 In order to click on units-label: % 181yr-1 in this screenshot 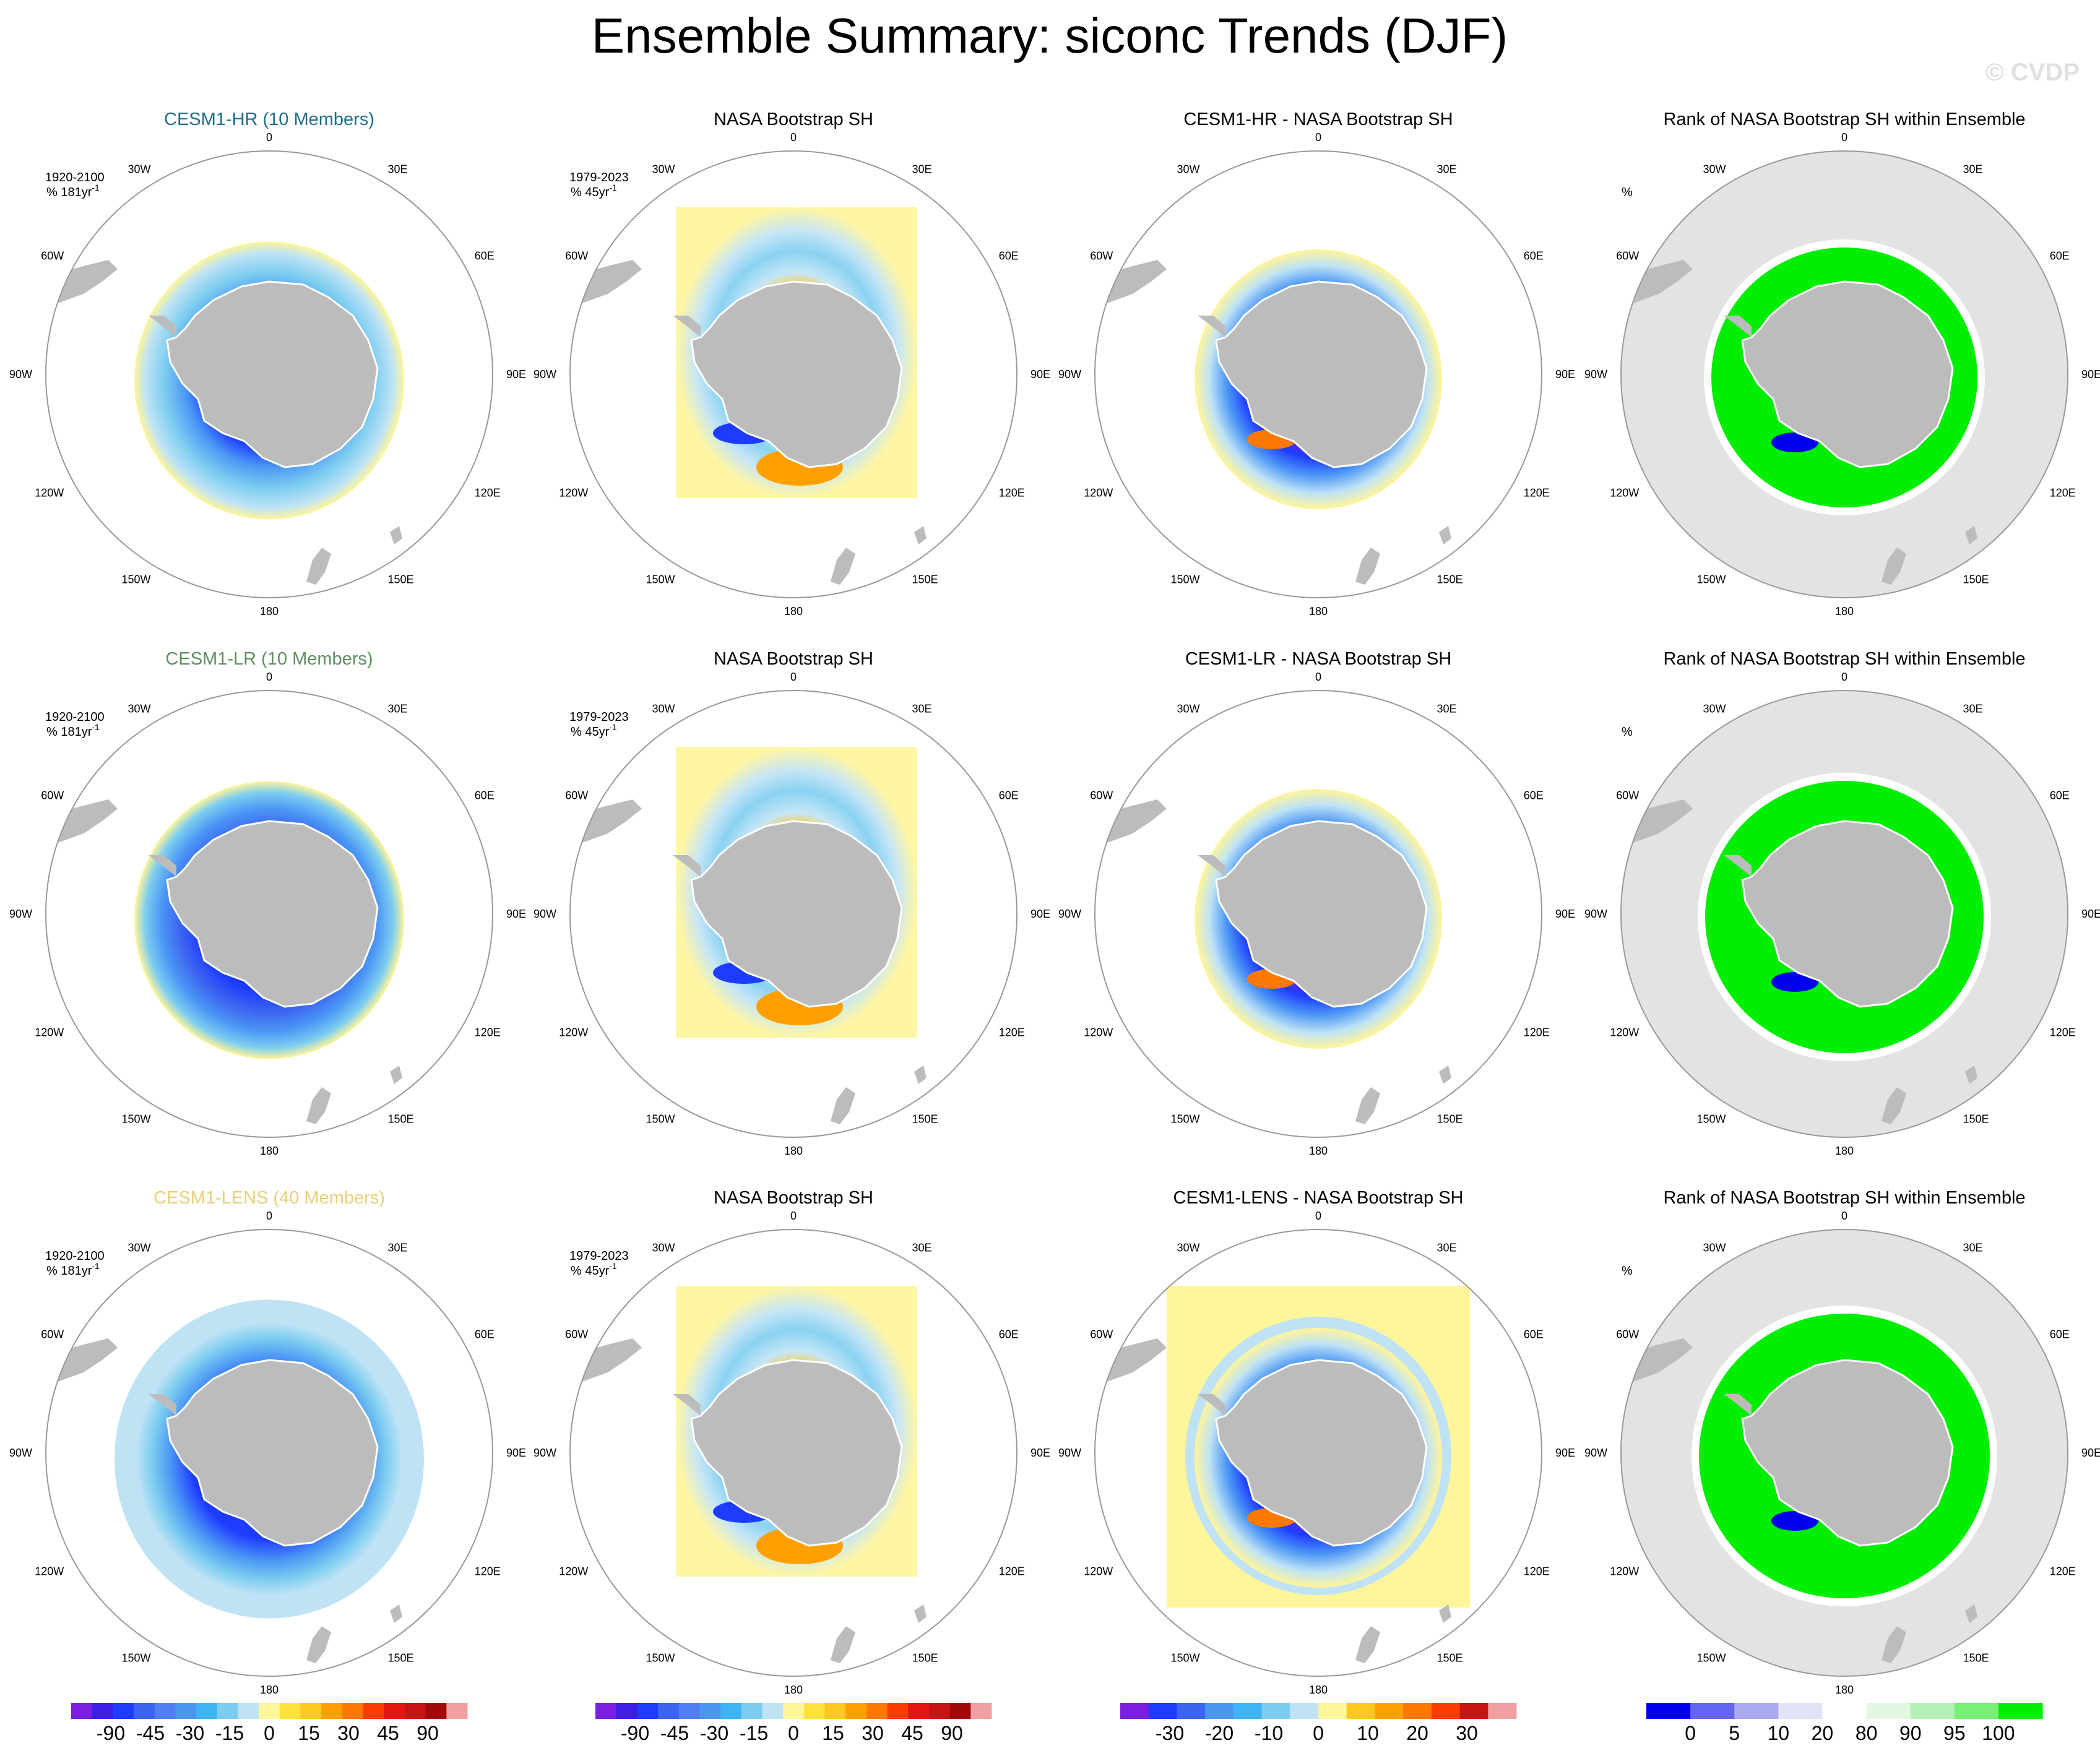, I will do `click(73, 191)`.